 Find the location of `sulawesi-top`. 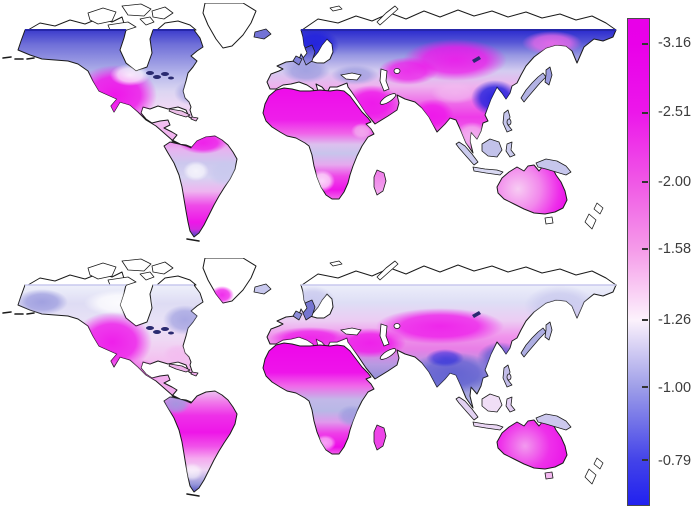

sulawesi-top is located at coordinates (510, 149).